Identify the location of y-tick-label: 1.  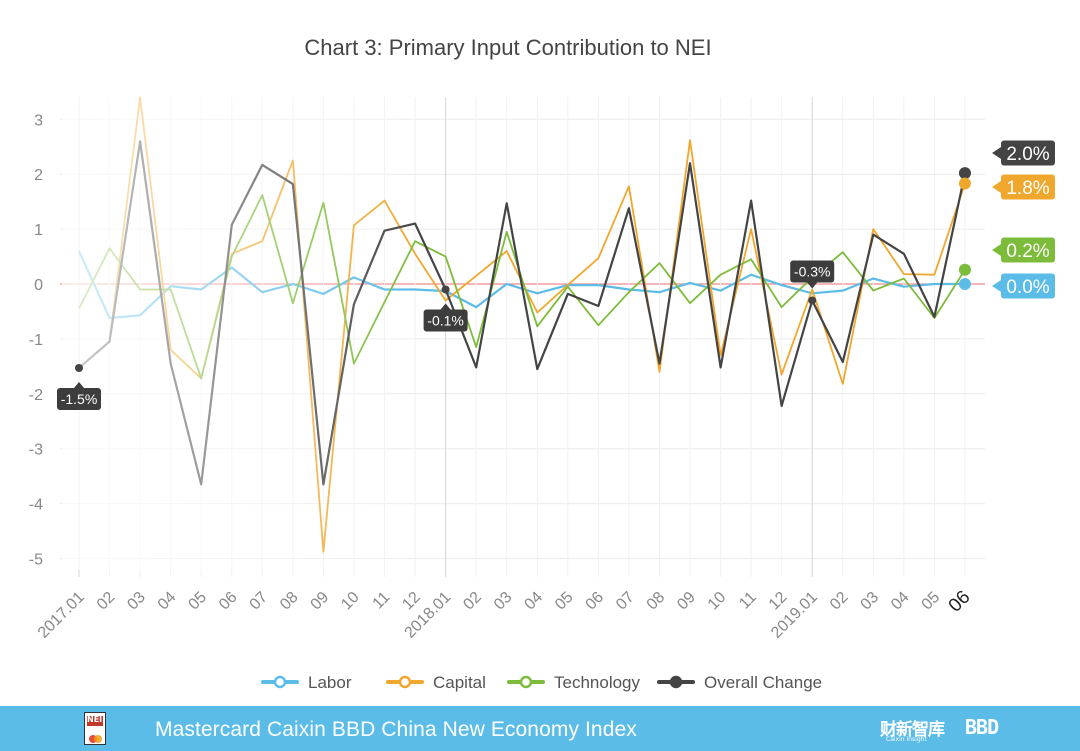
(38, 230).